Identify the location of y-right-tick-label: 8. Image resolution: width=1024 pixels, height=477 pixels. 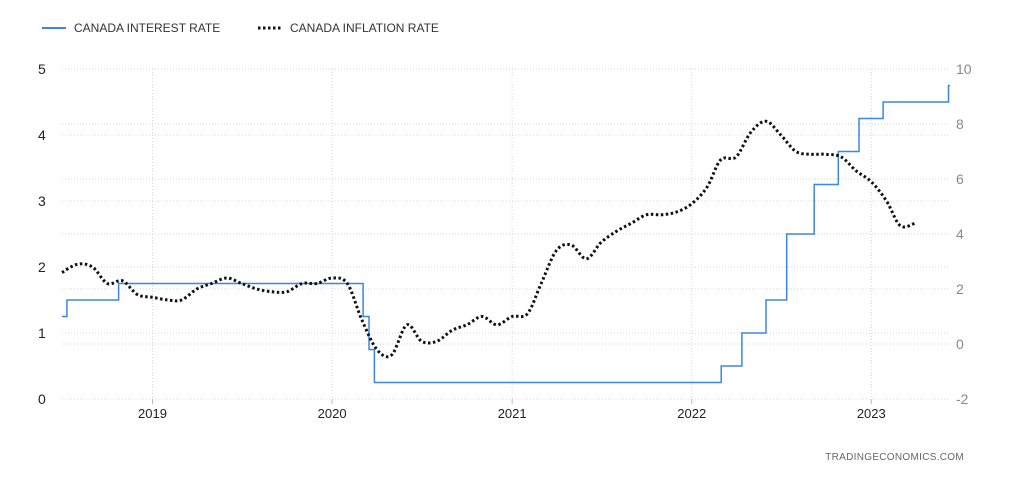
(960, 124).